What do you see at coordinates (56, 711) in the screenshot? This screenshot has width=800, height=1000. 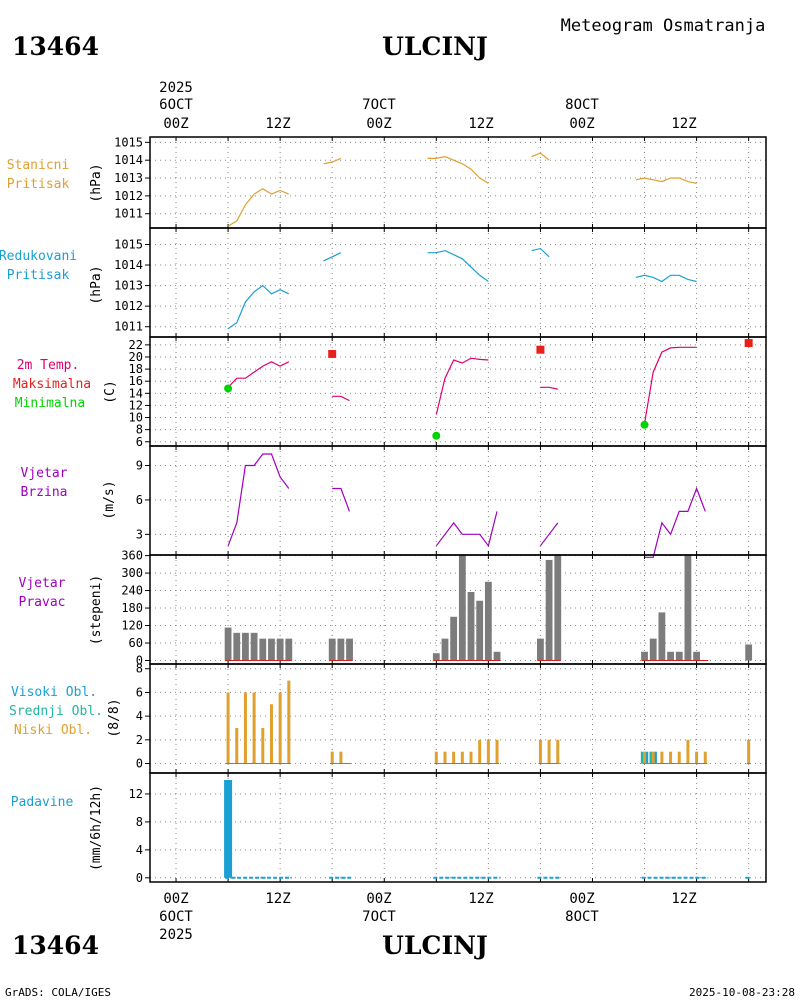 I see `mid-cloud-label: Srednji Obl.` at bounding box center [56, 711].